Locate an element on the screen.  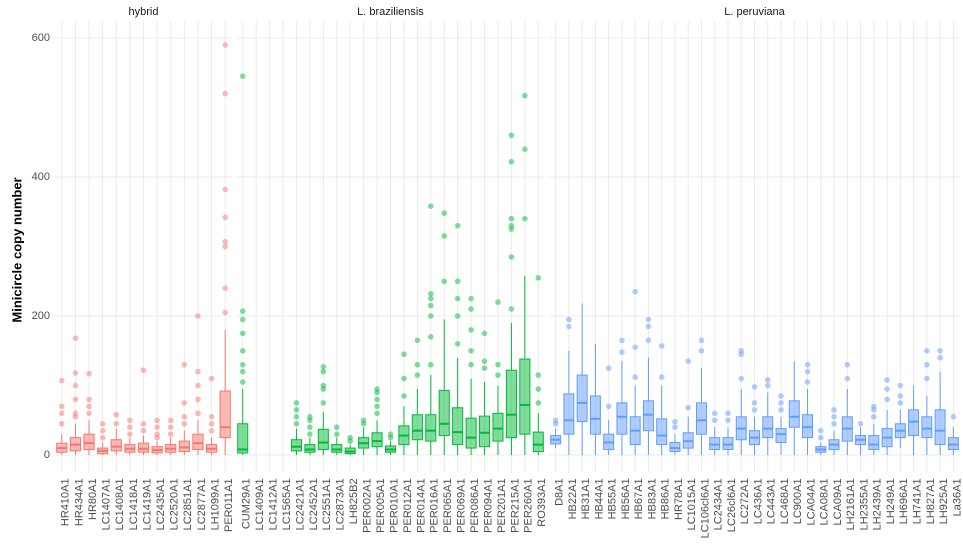
x-tick-label: LH2161A1 is located at coordinates (851, 504).